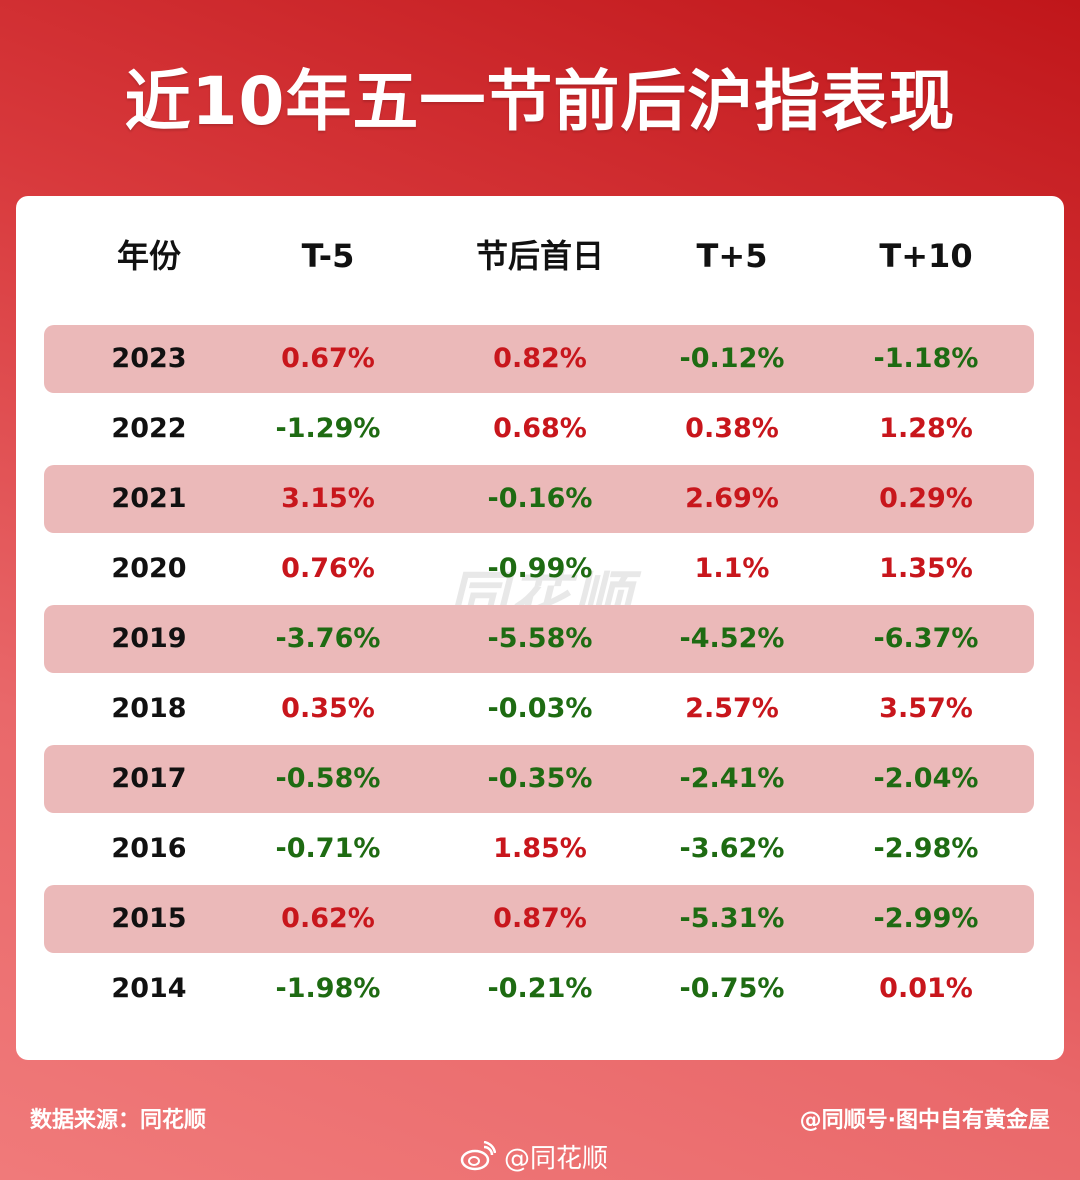  I want to click on table-row: 2023 0.67% 0.82% -0.12% -1.18%, so click(539, 359).